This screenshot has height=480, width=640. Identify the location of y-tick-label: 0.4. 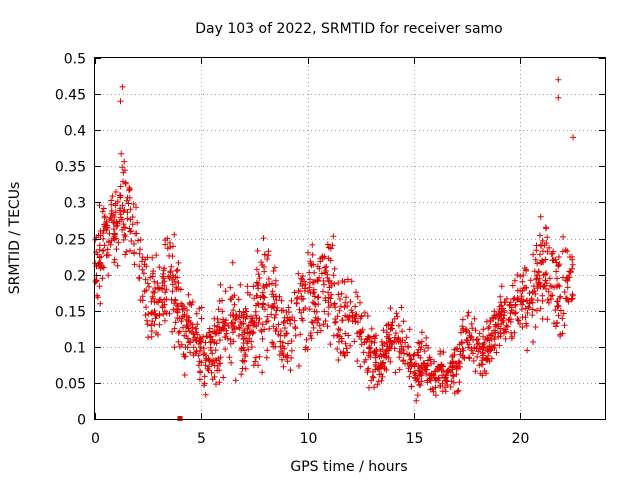
(75, 132).